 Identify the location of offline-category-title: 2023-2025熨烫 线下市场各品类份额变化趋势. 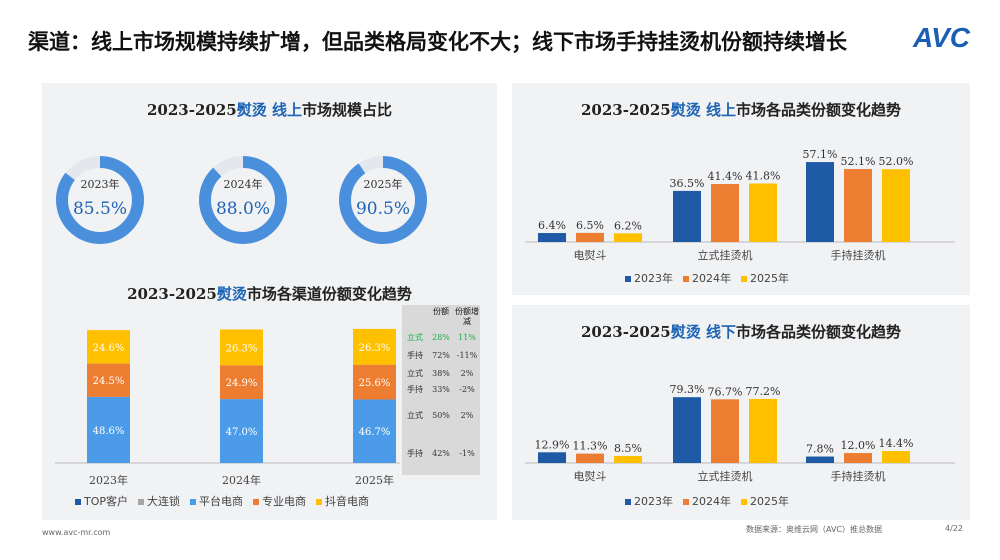
(741, 332).